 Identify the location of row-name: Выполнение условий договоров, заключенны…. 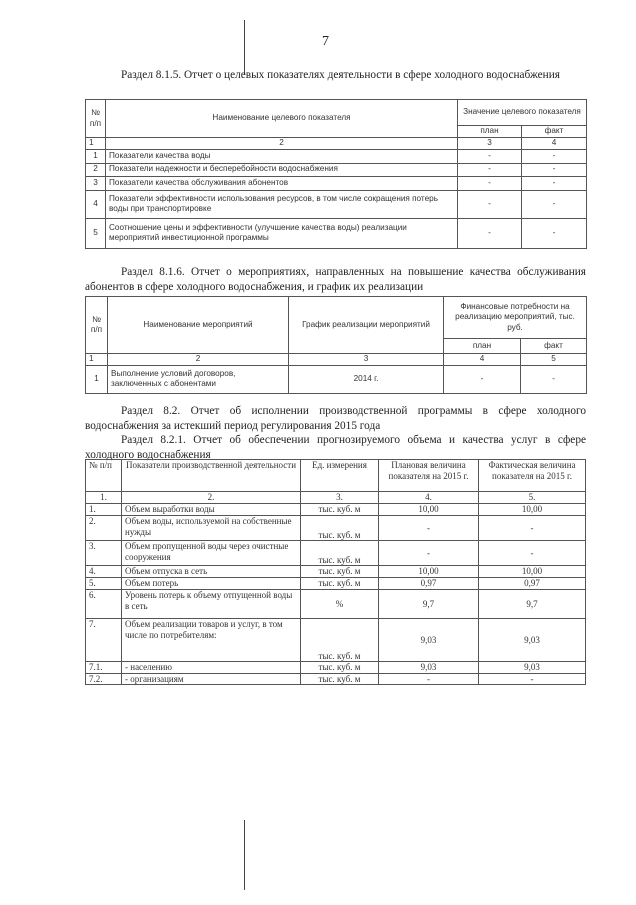
(198, 379).